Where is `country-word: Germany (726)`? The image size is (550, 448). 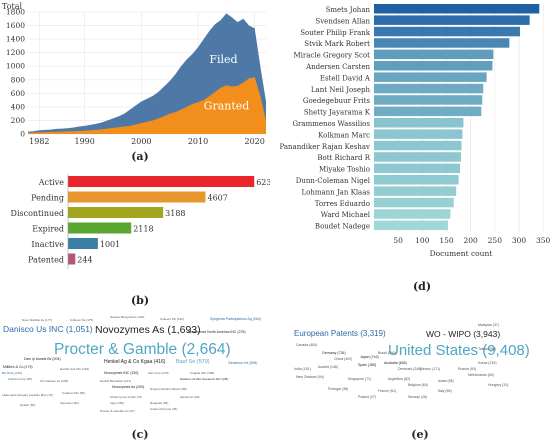
country-word: Germany (726) is located at coordinates (334, 353).